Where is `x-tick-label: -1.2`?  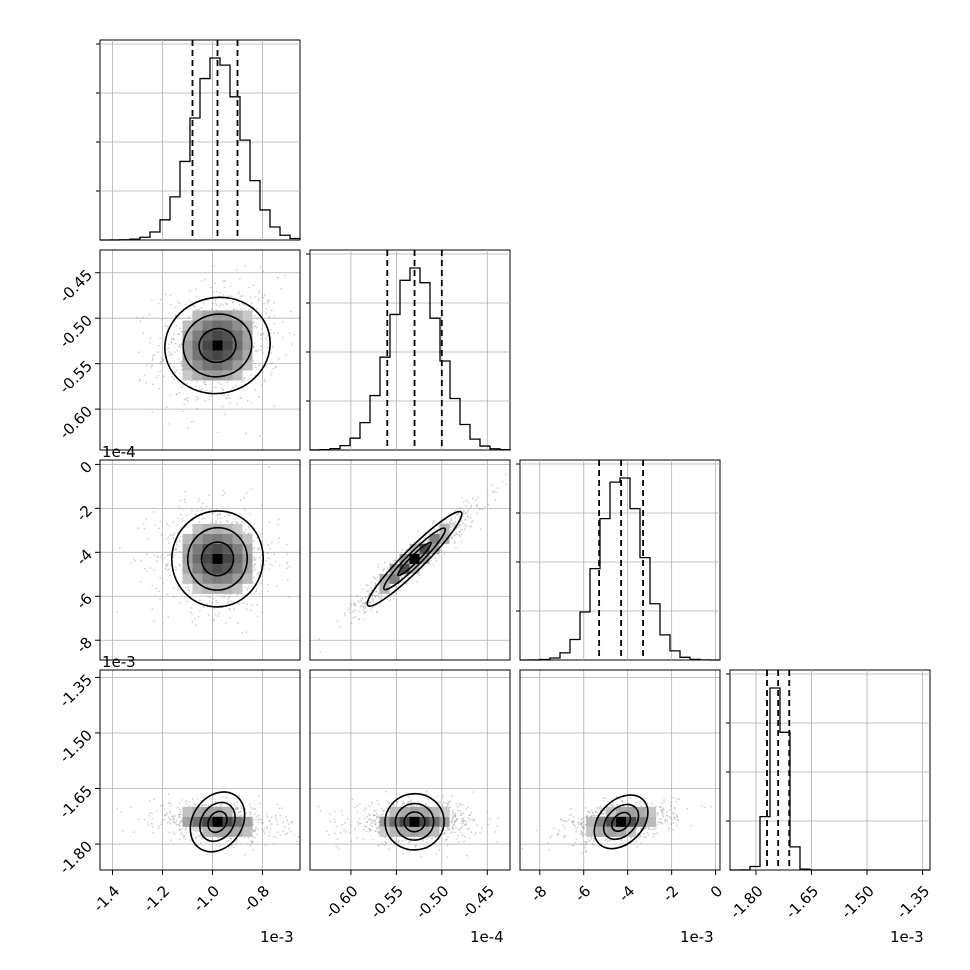 x-tick-label: -1.2 is located at coordinates (156, 898).